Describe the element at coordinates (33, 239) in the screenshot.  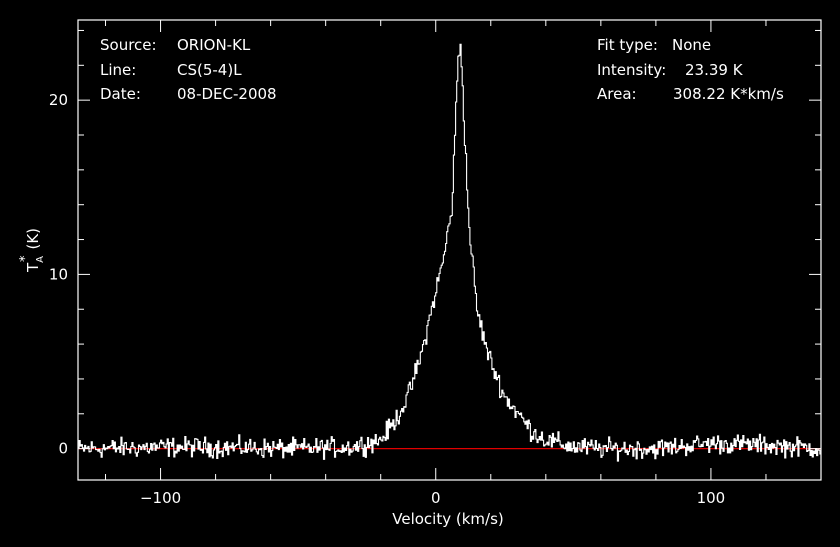
I see `y-axis-title-unit: (K)` at that location.